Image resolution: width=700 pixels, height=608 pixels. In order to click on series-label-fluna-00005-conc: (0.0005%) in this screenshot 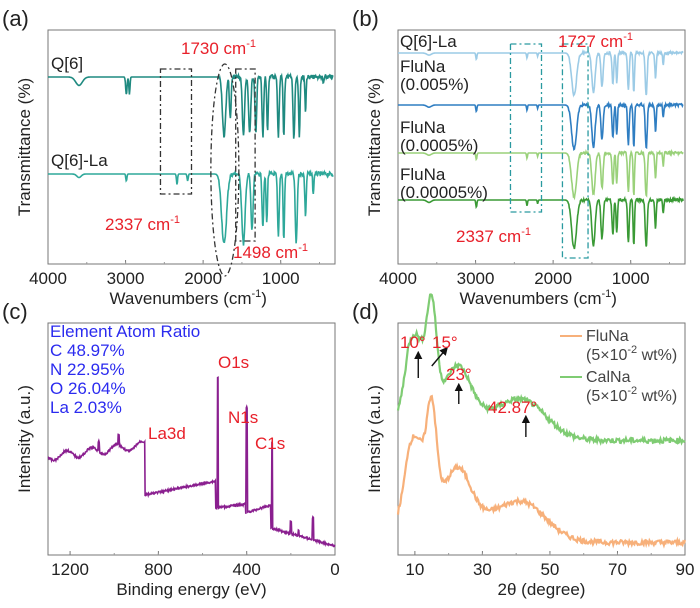, I will do `click(439, 145)`.